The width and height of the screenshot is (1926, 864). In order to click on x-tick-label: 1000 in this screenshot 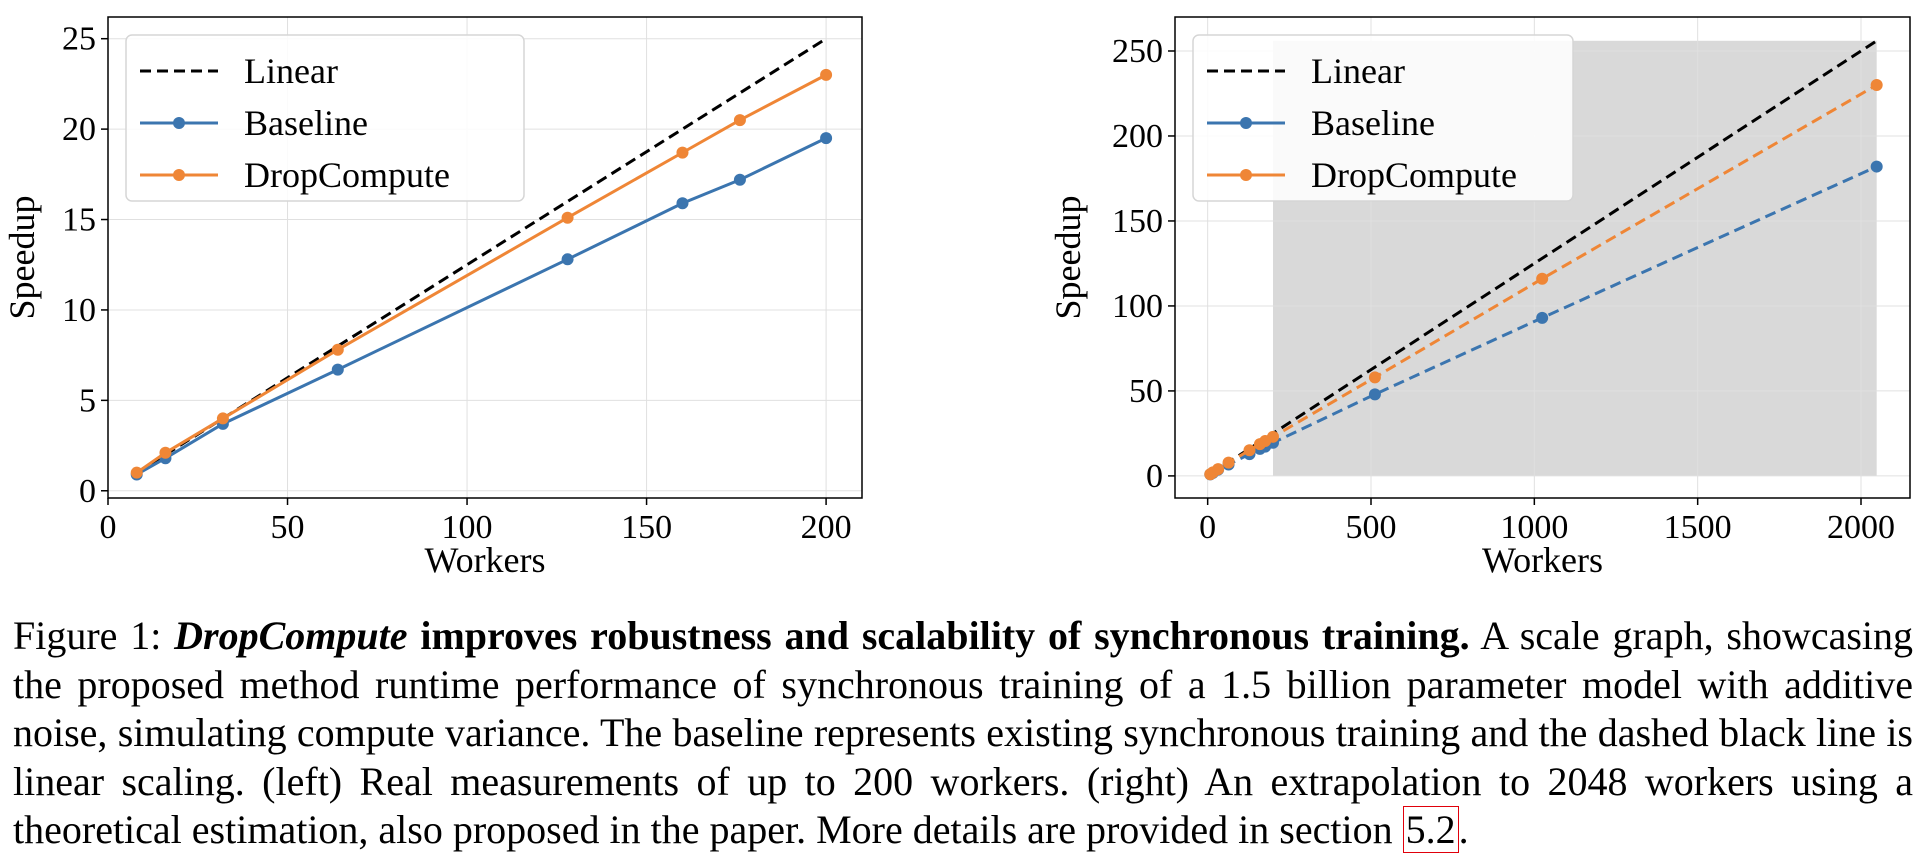, I will do `click(1534, 527)`.